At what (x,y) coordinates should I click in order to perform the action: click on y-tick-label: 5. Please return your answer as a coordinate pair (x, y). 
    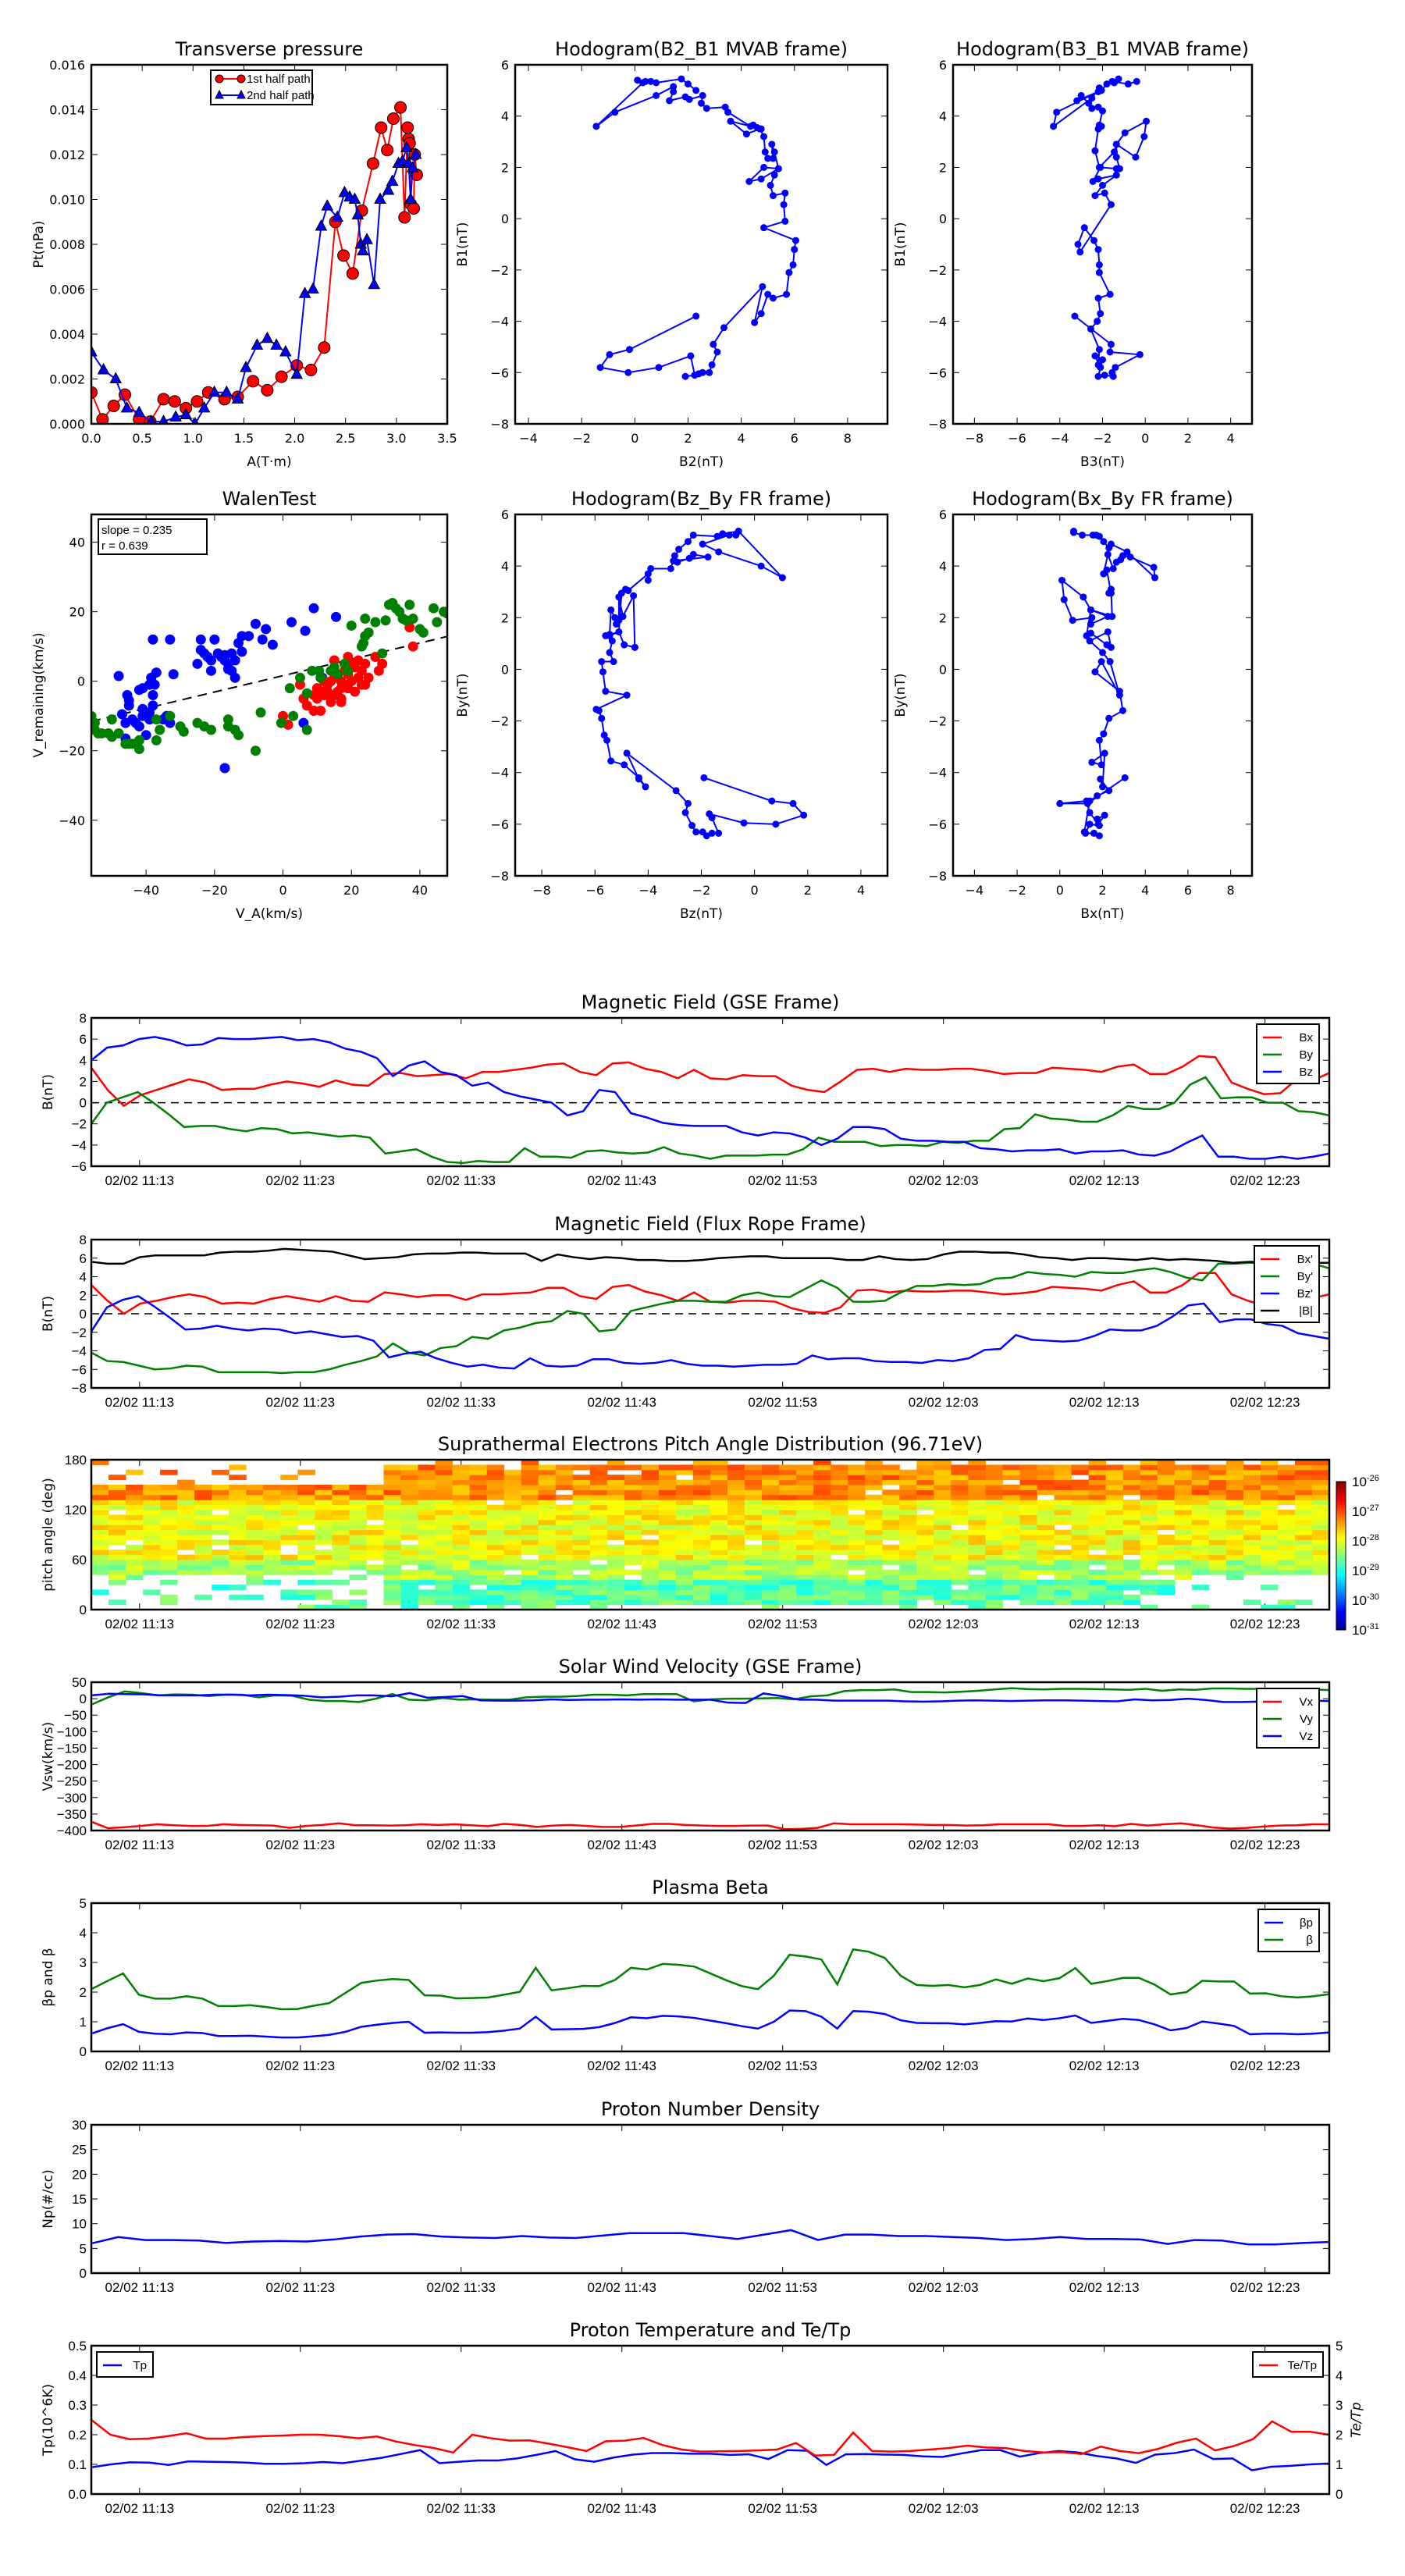
    Looking at the image, I should click on (84, 2248).